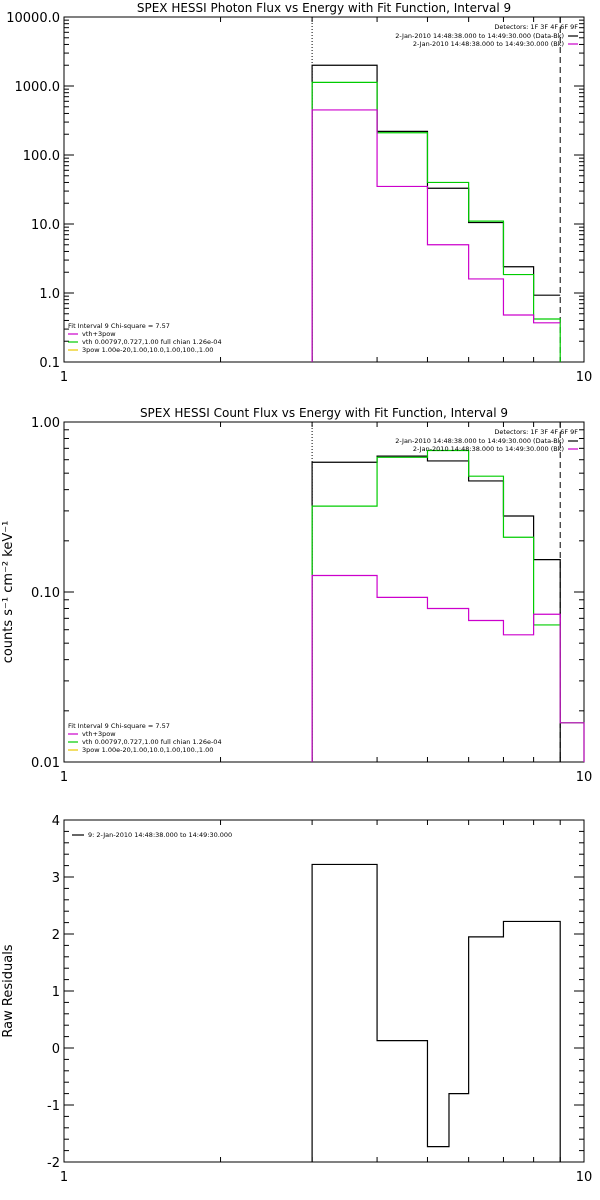  I want to click on y-axis-label: Raw Residuals, so click(8, 990).